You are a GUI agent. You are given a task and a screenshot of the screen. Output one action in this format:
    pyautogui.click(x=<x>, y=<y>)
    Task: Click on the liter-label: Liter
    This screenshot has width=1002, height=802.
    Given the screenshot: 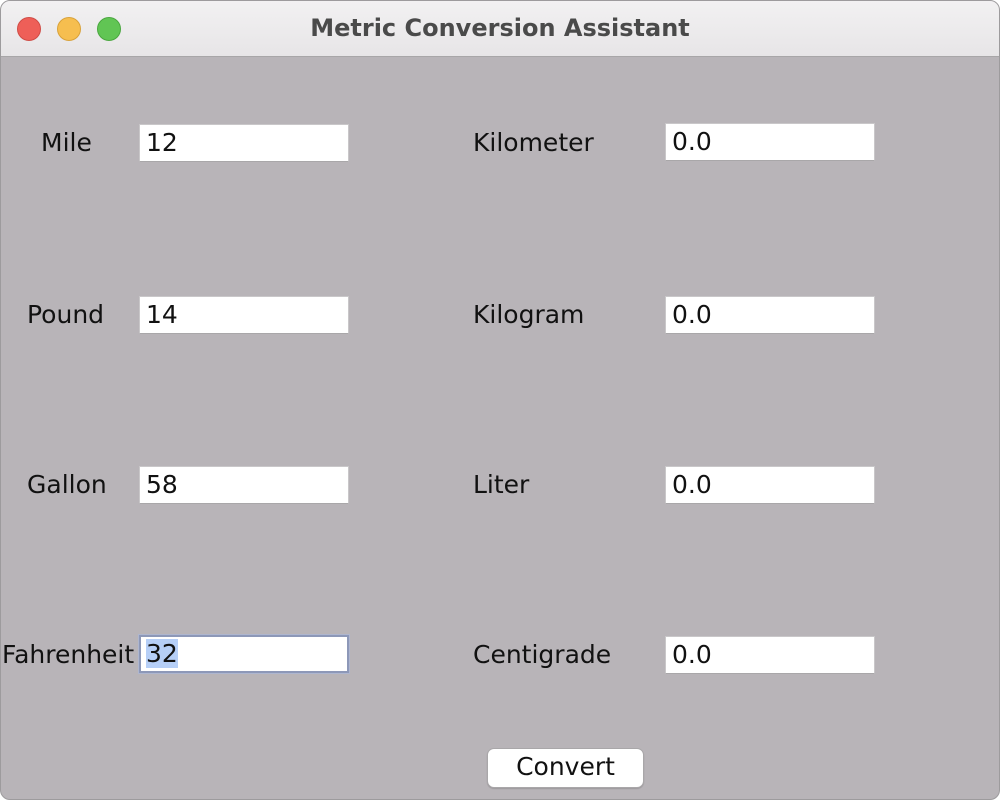 What is the action you would take?
    pyautogui.click(x=501, y=484)
    